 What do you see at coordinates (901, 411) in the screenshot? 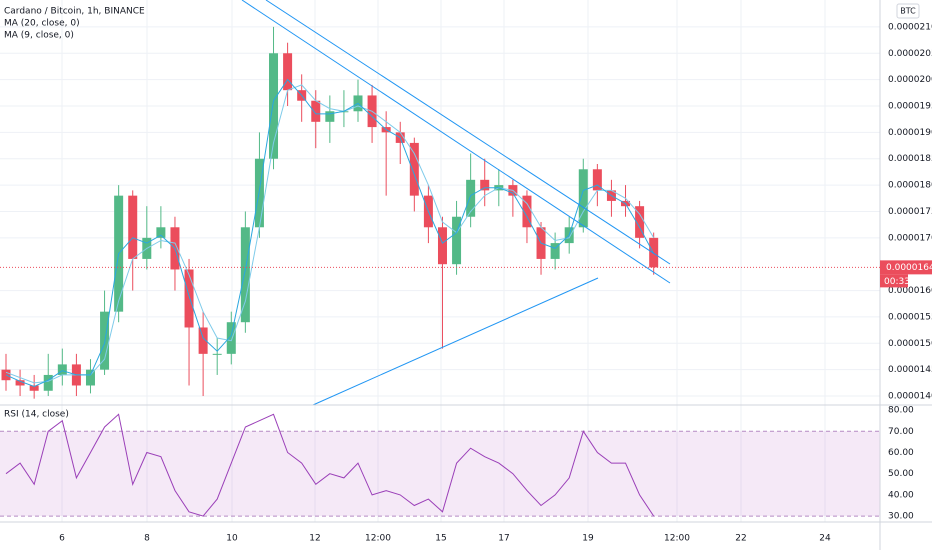
I see `y-tick-label: 80.00` at bounding box center [901, 411].